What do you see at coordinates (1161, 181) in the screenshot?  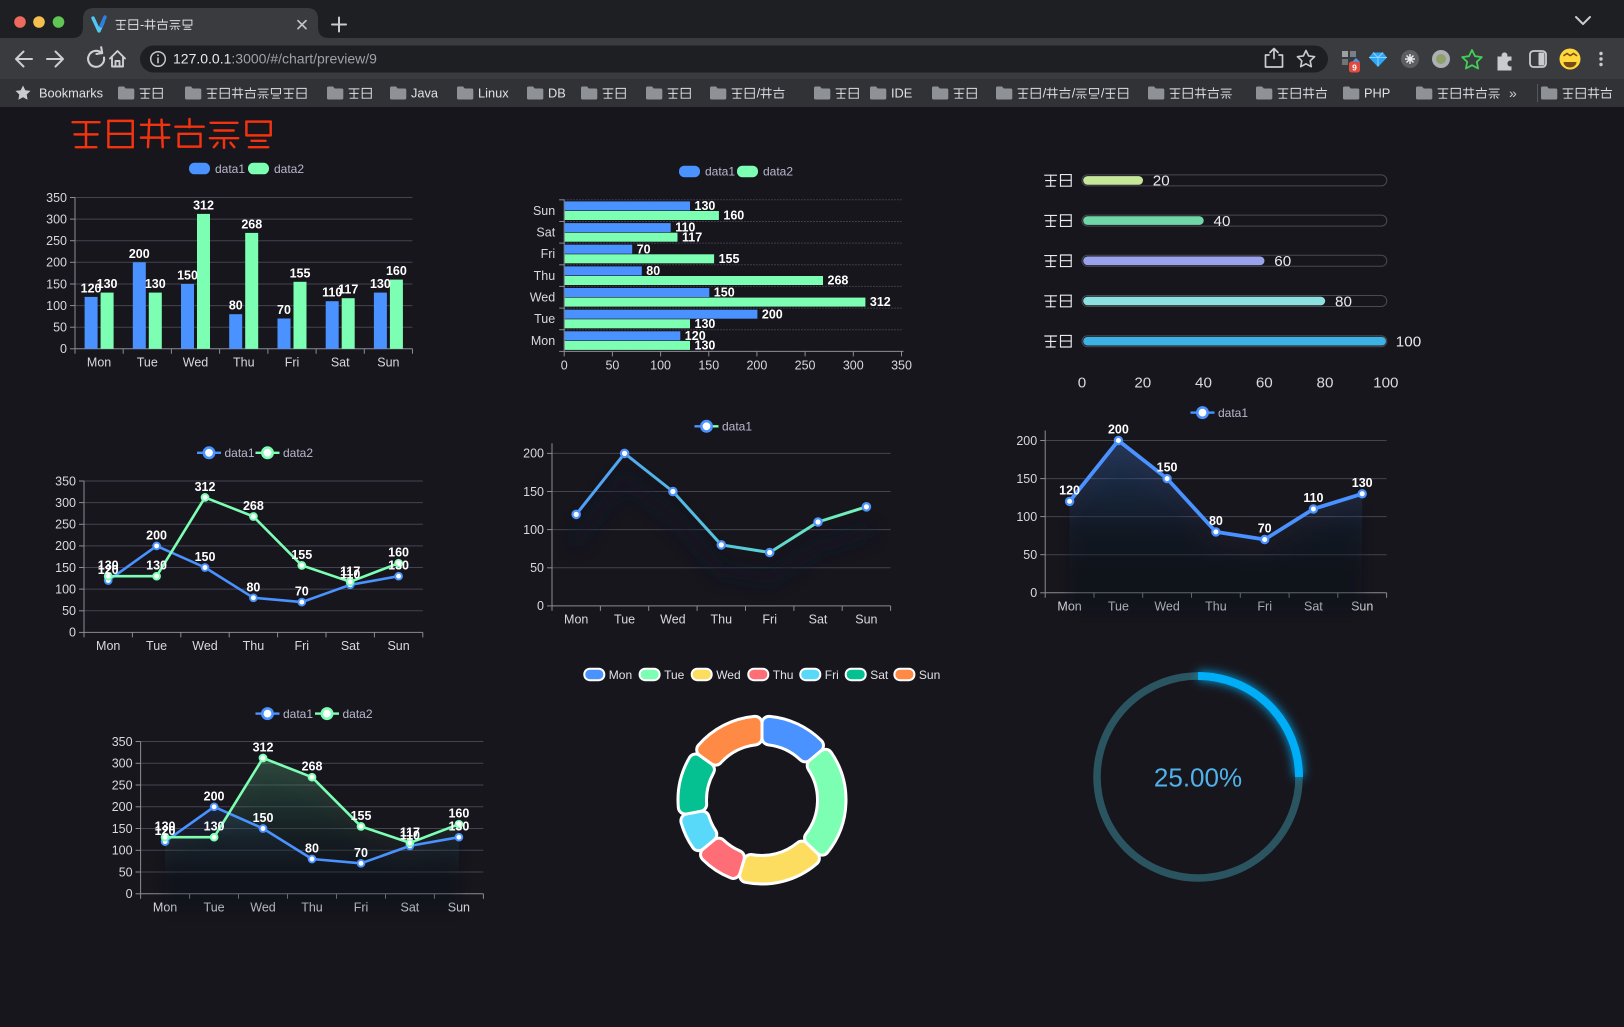 I see `svg-text: 20` at bounding box center [1161, 181].